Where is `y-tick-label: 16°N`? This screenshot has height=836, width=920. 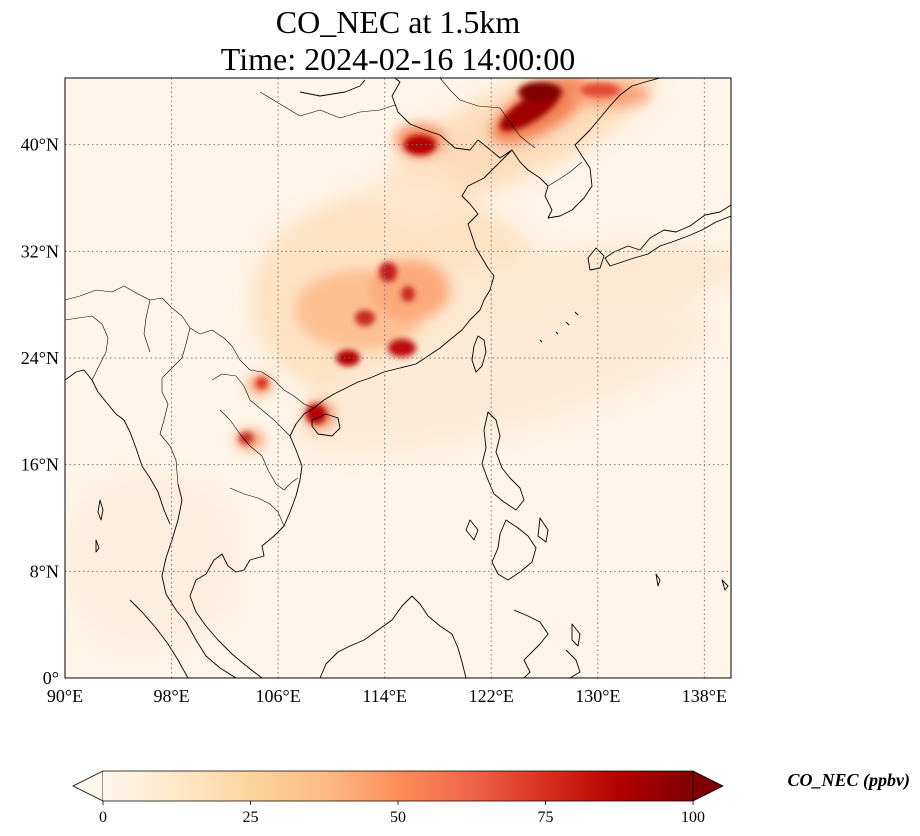
y-tick-label: 16°N is located at coordinates (40, 465).